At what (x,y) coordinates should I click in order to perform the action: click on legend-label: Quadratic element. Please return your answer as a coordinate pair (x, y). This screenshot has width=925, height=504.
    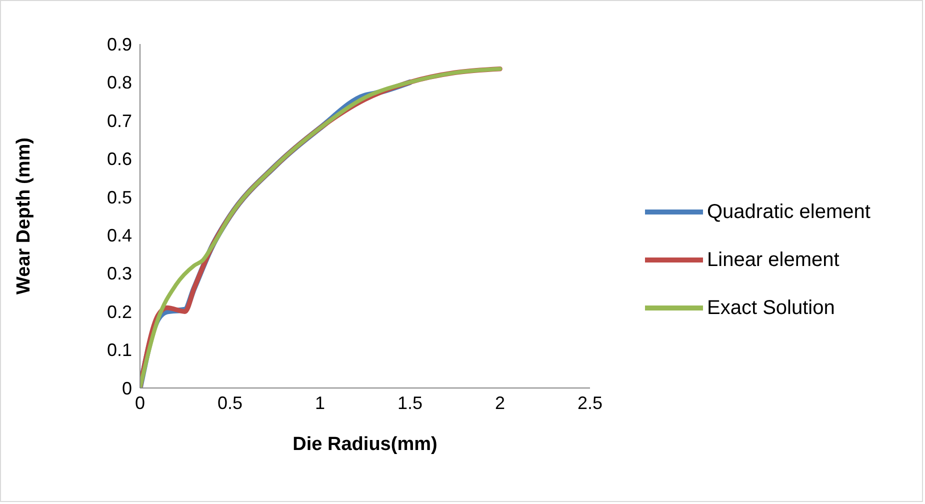
    Looking at the image, I should click on (788, 212).